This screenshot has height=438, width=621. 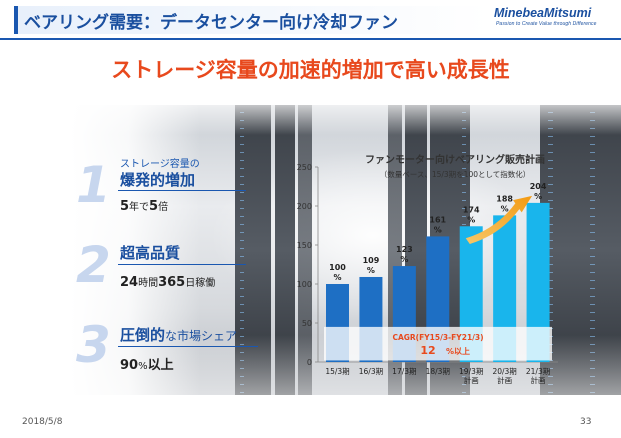 I want to click on y-tick-label: 200, so click(x=304, y=206).